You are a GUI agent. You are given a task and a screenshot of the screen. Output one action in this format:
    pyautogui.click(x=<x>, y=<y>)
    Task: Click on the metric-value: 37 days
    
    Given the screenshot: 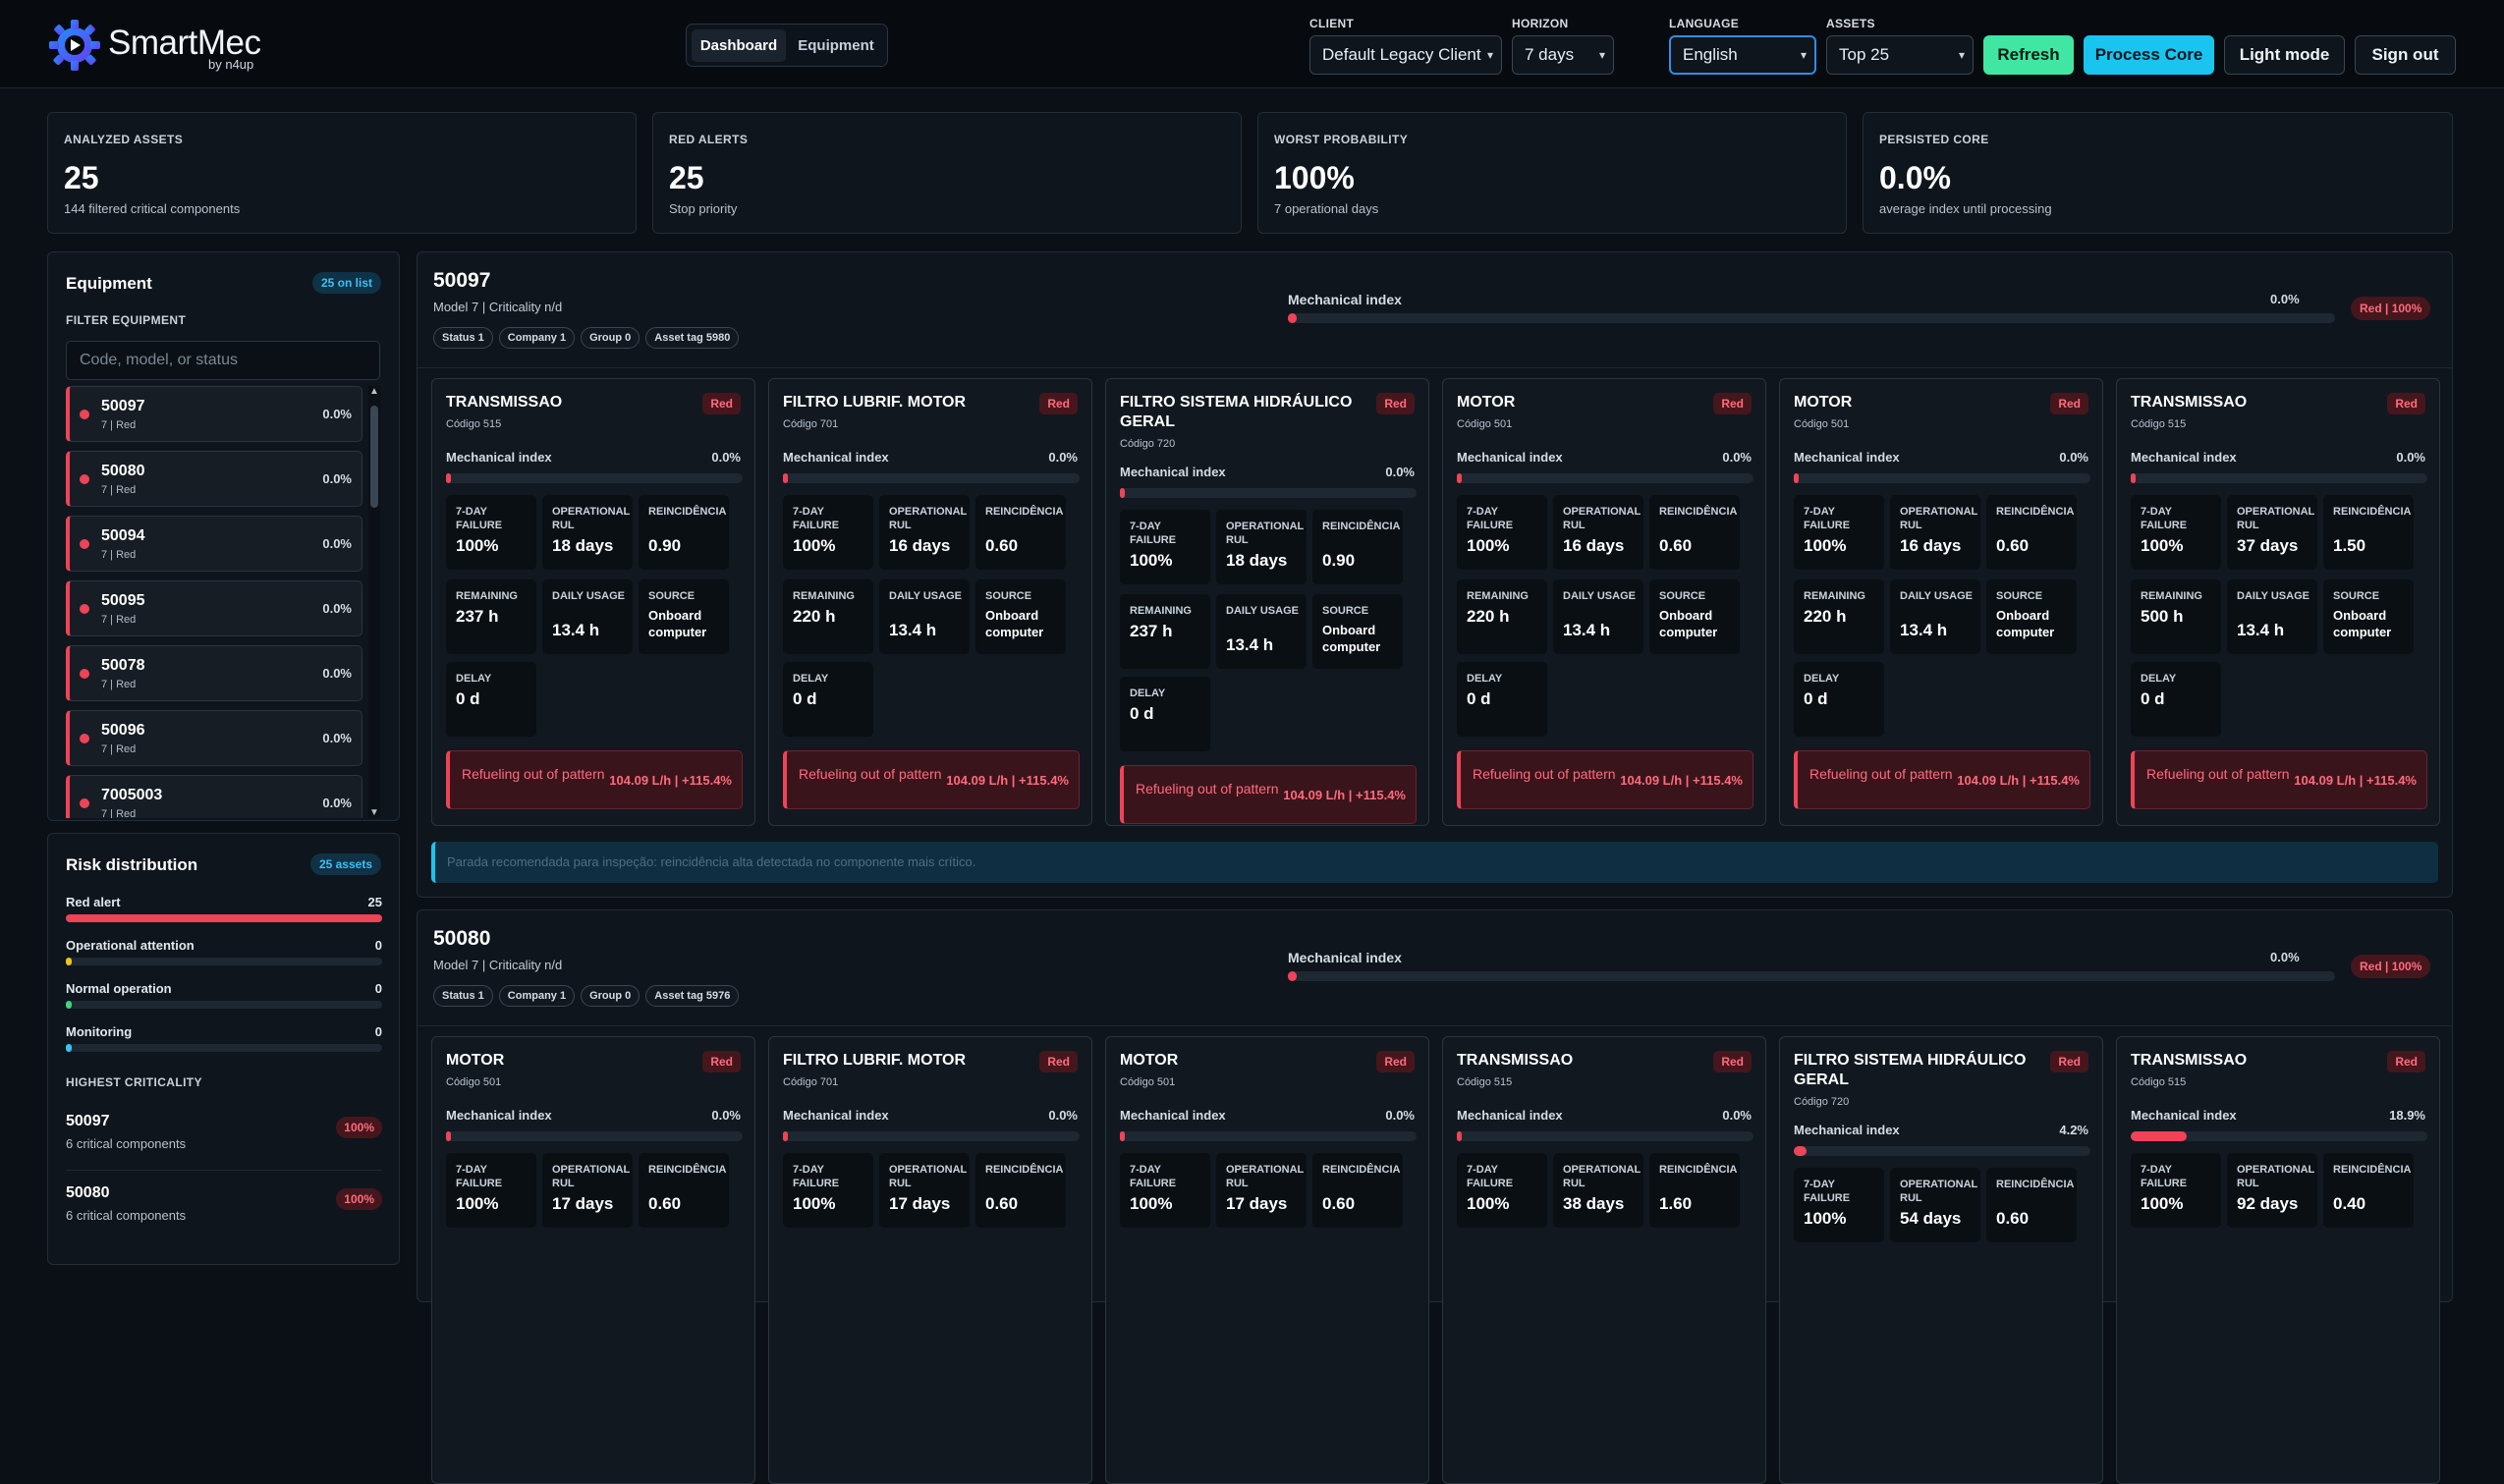 What is the action you would take?
    pyautogui.click(x=2268, y=545)
    